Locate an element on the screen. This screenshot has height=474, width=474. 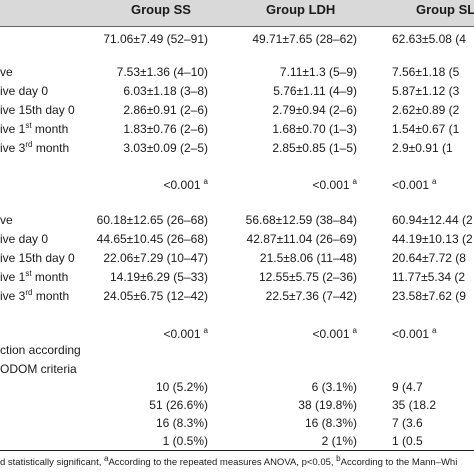
cell-value: 9 (4.7 is located at coordinates (407, 387).